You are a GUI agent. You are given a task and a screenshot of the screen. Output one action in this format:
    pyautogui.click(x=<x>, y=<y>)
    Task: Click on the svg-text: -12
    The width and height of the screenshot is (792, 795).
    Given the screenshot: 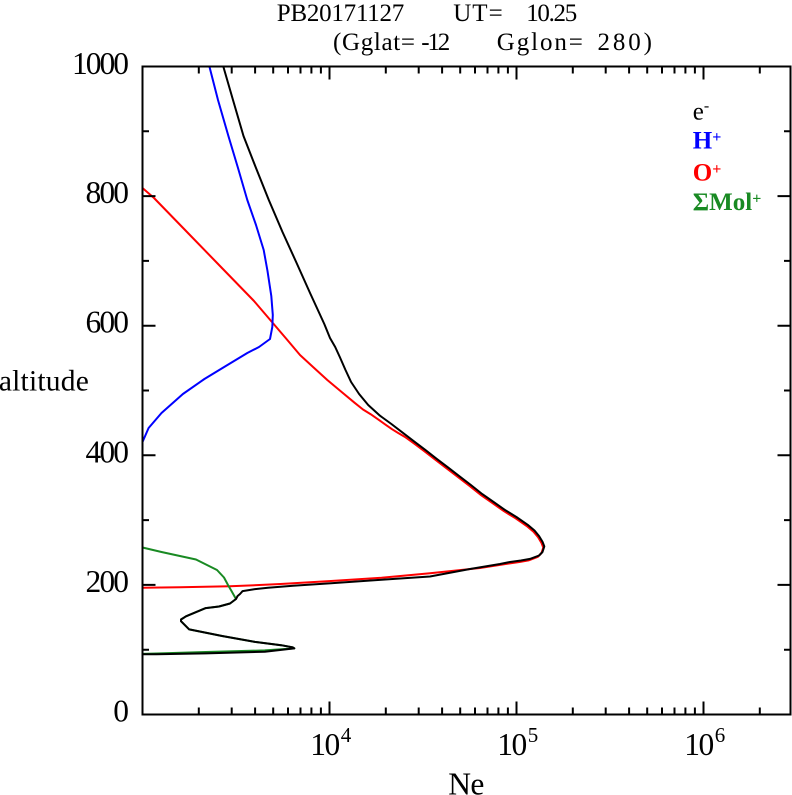 What is the action you would take?
    pyautogui.click(x=435, y=42)
    